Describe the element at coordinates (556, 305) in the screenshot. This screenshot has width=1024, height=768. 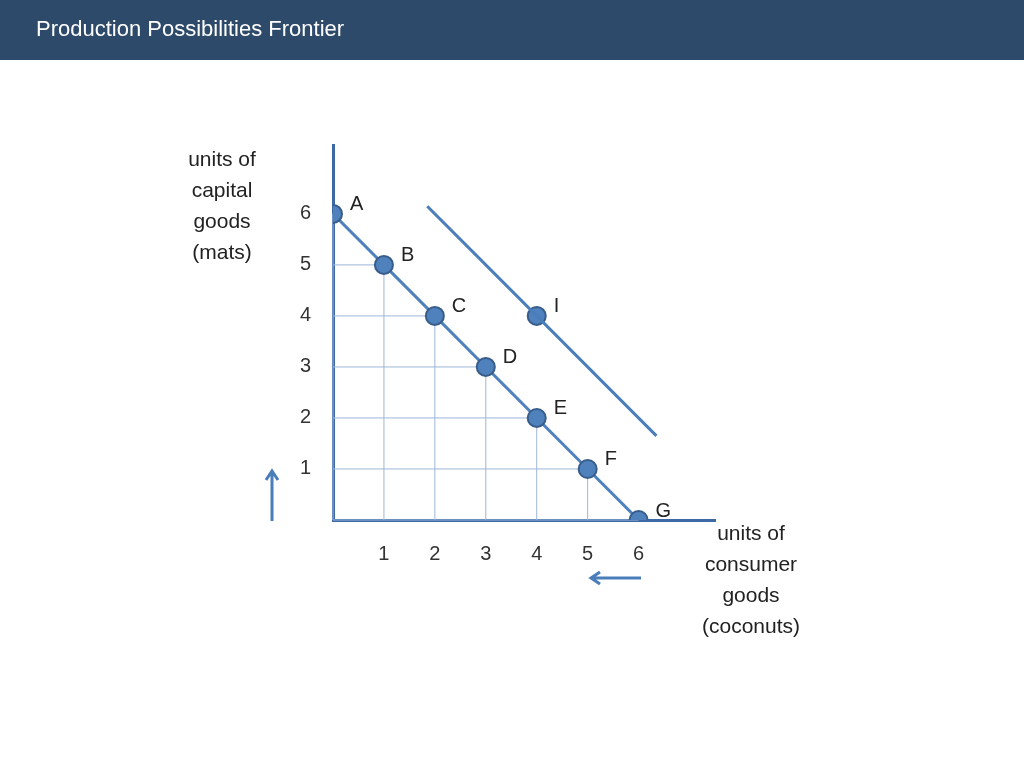
I see `annotation: I` at that location.